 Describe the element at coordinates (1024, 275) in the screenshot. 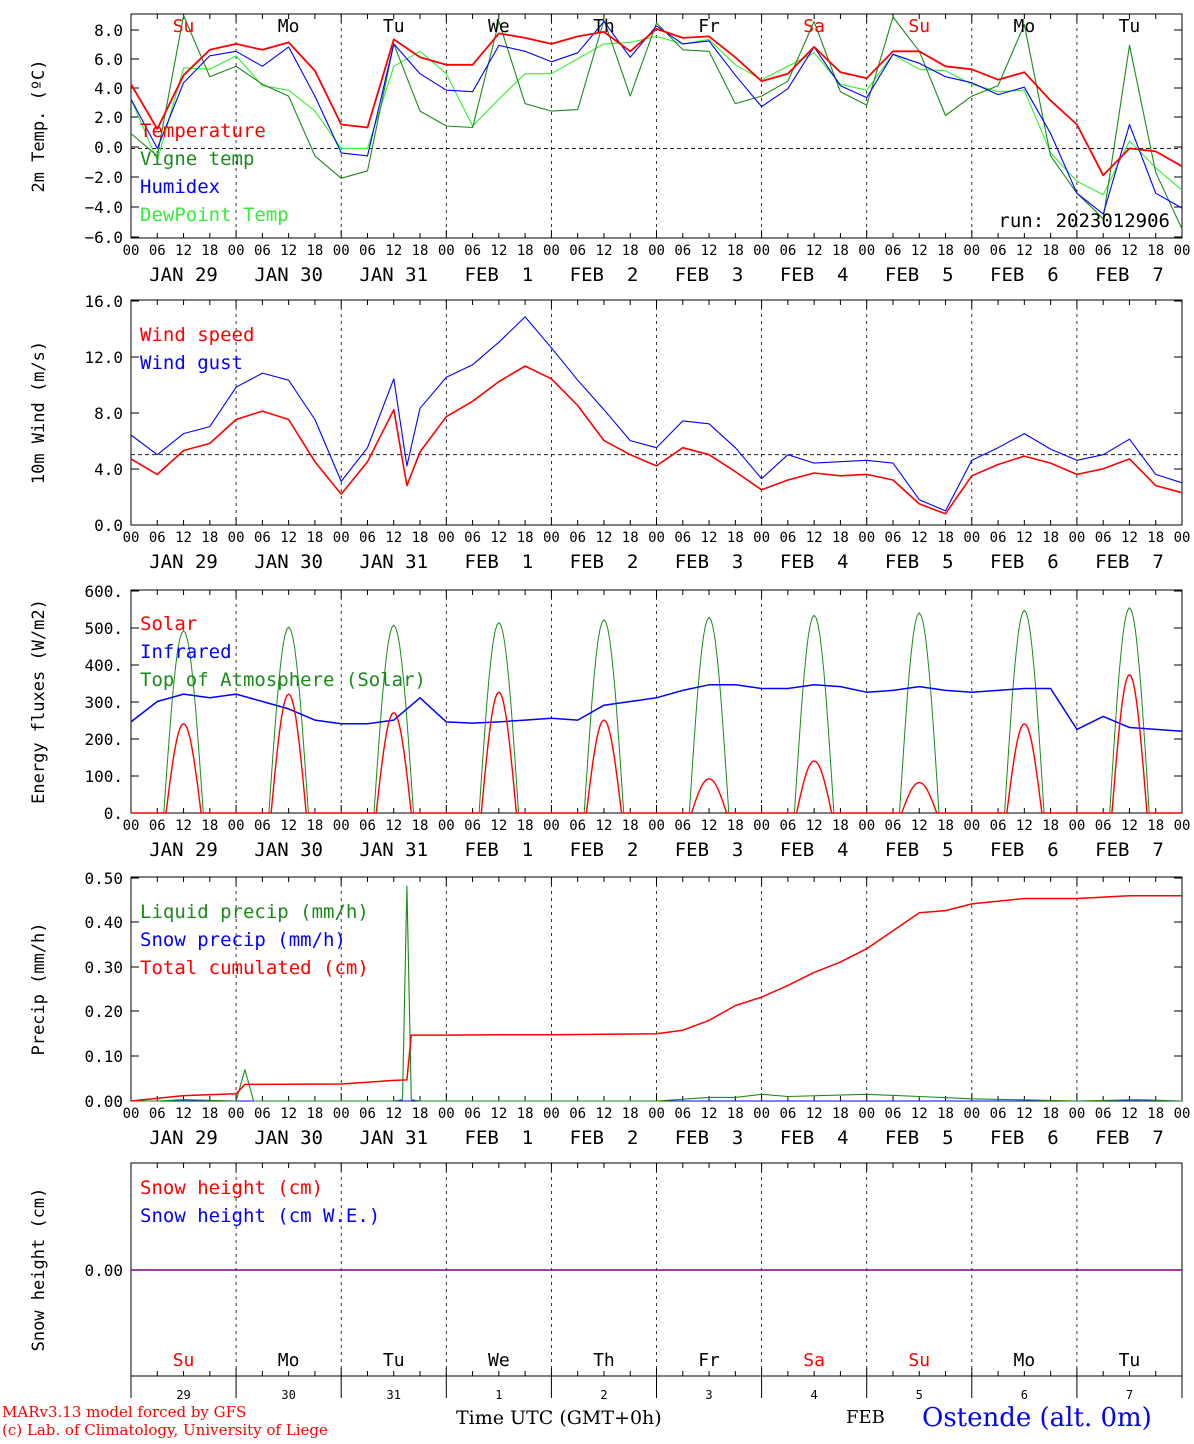

I see `date-label: FEB 6` at that location.